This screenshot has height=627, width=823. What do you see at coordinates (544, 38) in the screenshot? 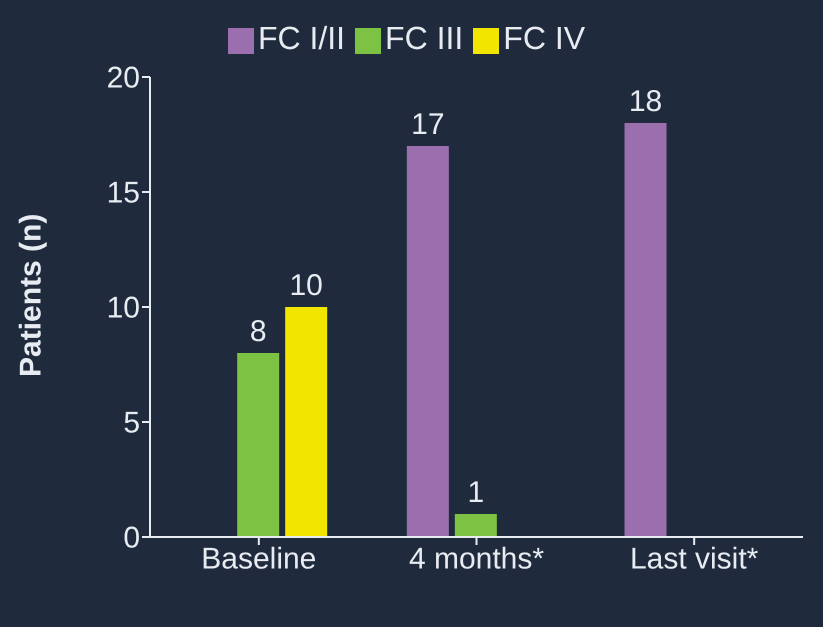
I see `legend-label: FC IV` at bounding box center [544, 38].